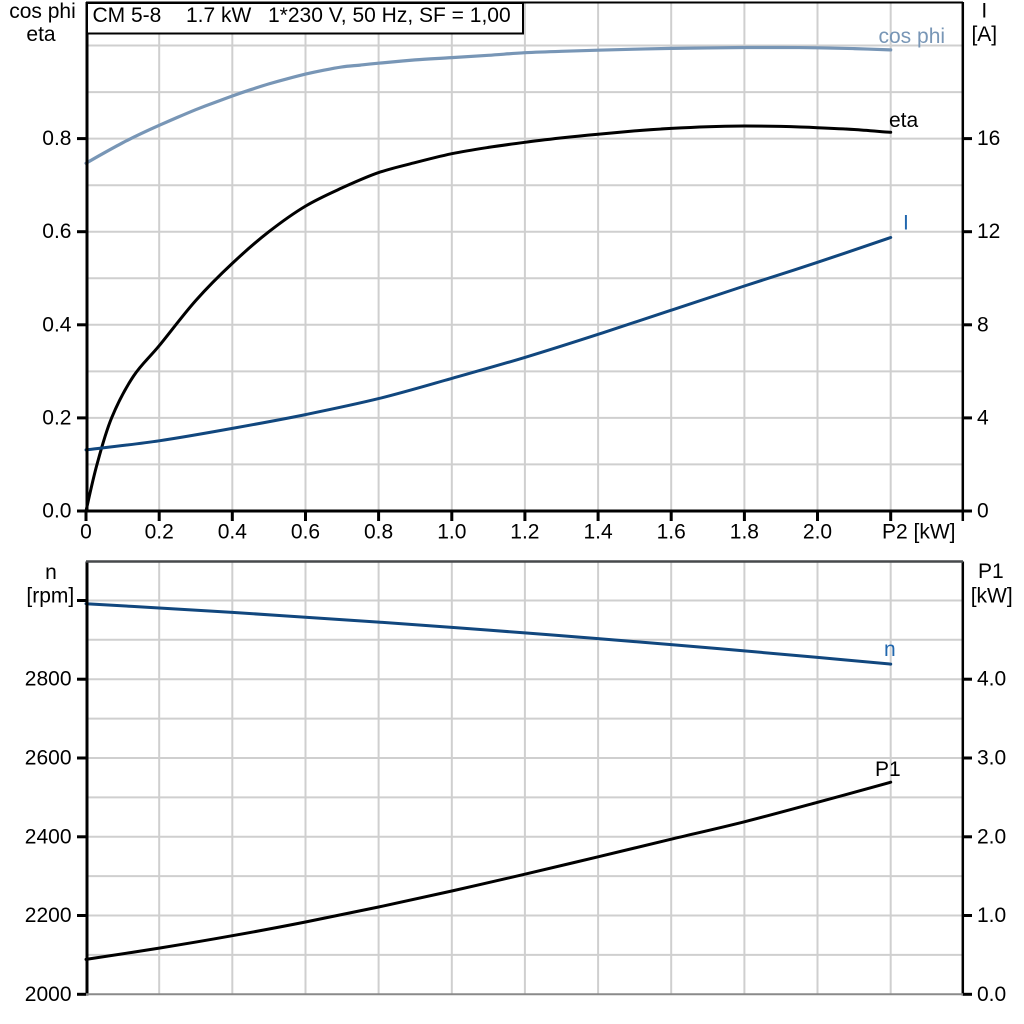 The width and height of the screenshot is (1024, 1024). Describe the element at coordinates (48, 758) in the screenshot. I see `svg-text: 2600` at that location.